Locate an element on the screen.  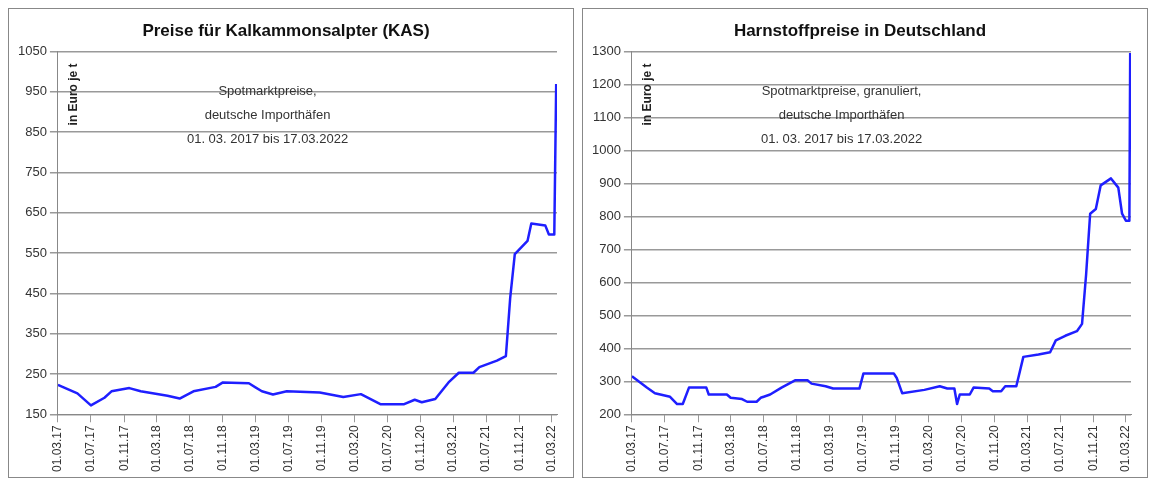
chart-title: Harnstoffpreise in Deutschland is located at coordinates (860, 30).